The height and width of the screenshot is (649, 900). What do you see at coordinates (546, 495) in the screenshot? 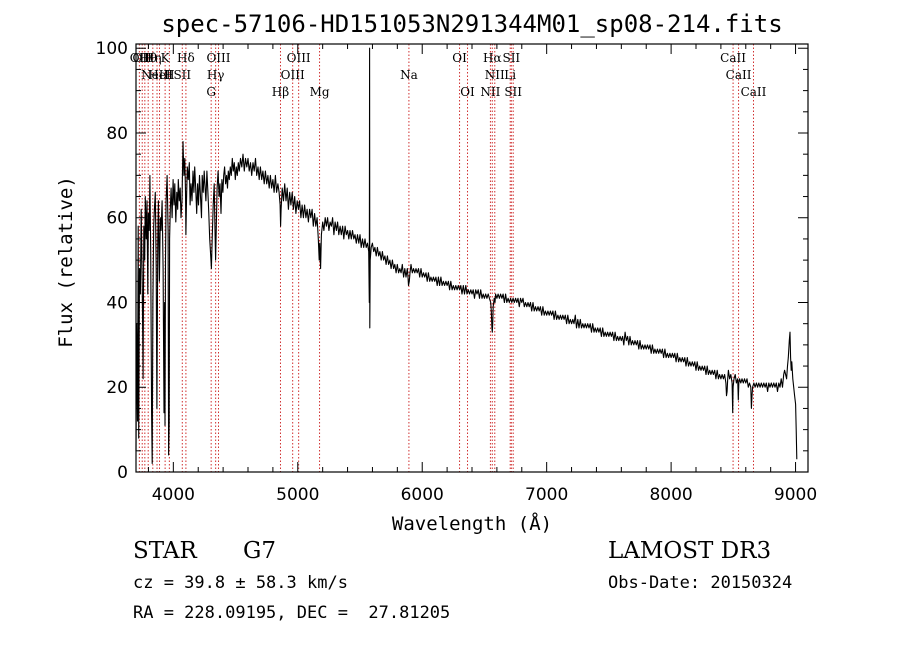
I see `x-tick-label: 7000` at bounding box center [546, 495].